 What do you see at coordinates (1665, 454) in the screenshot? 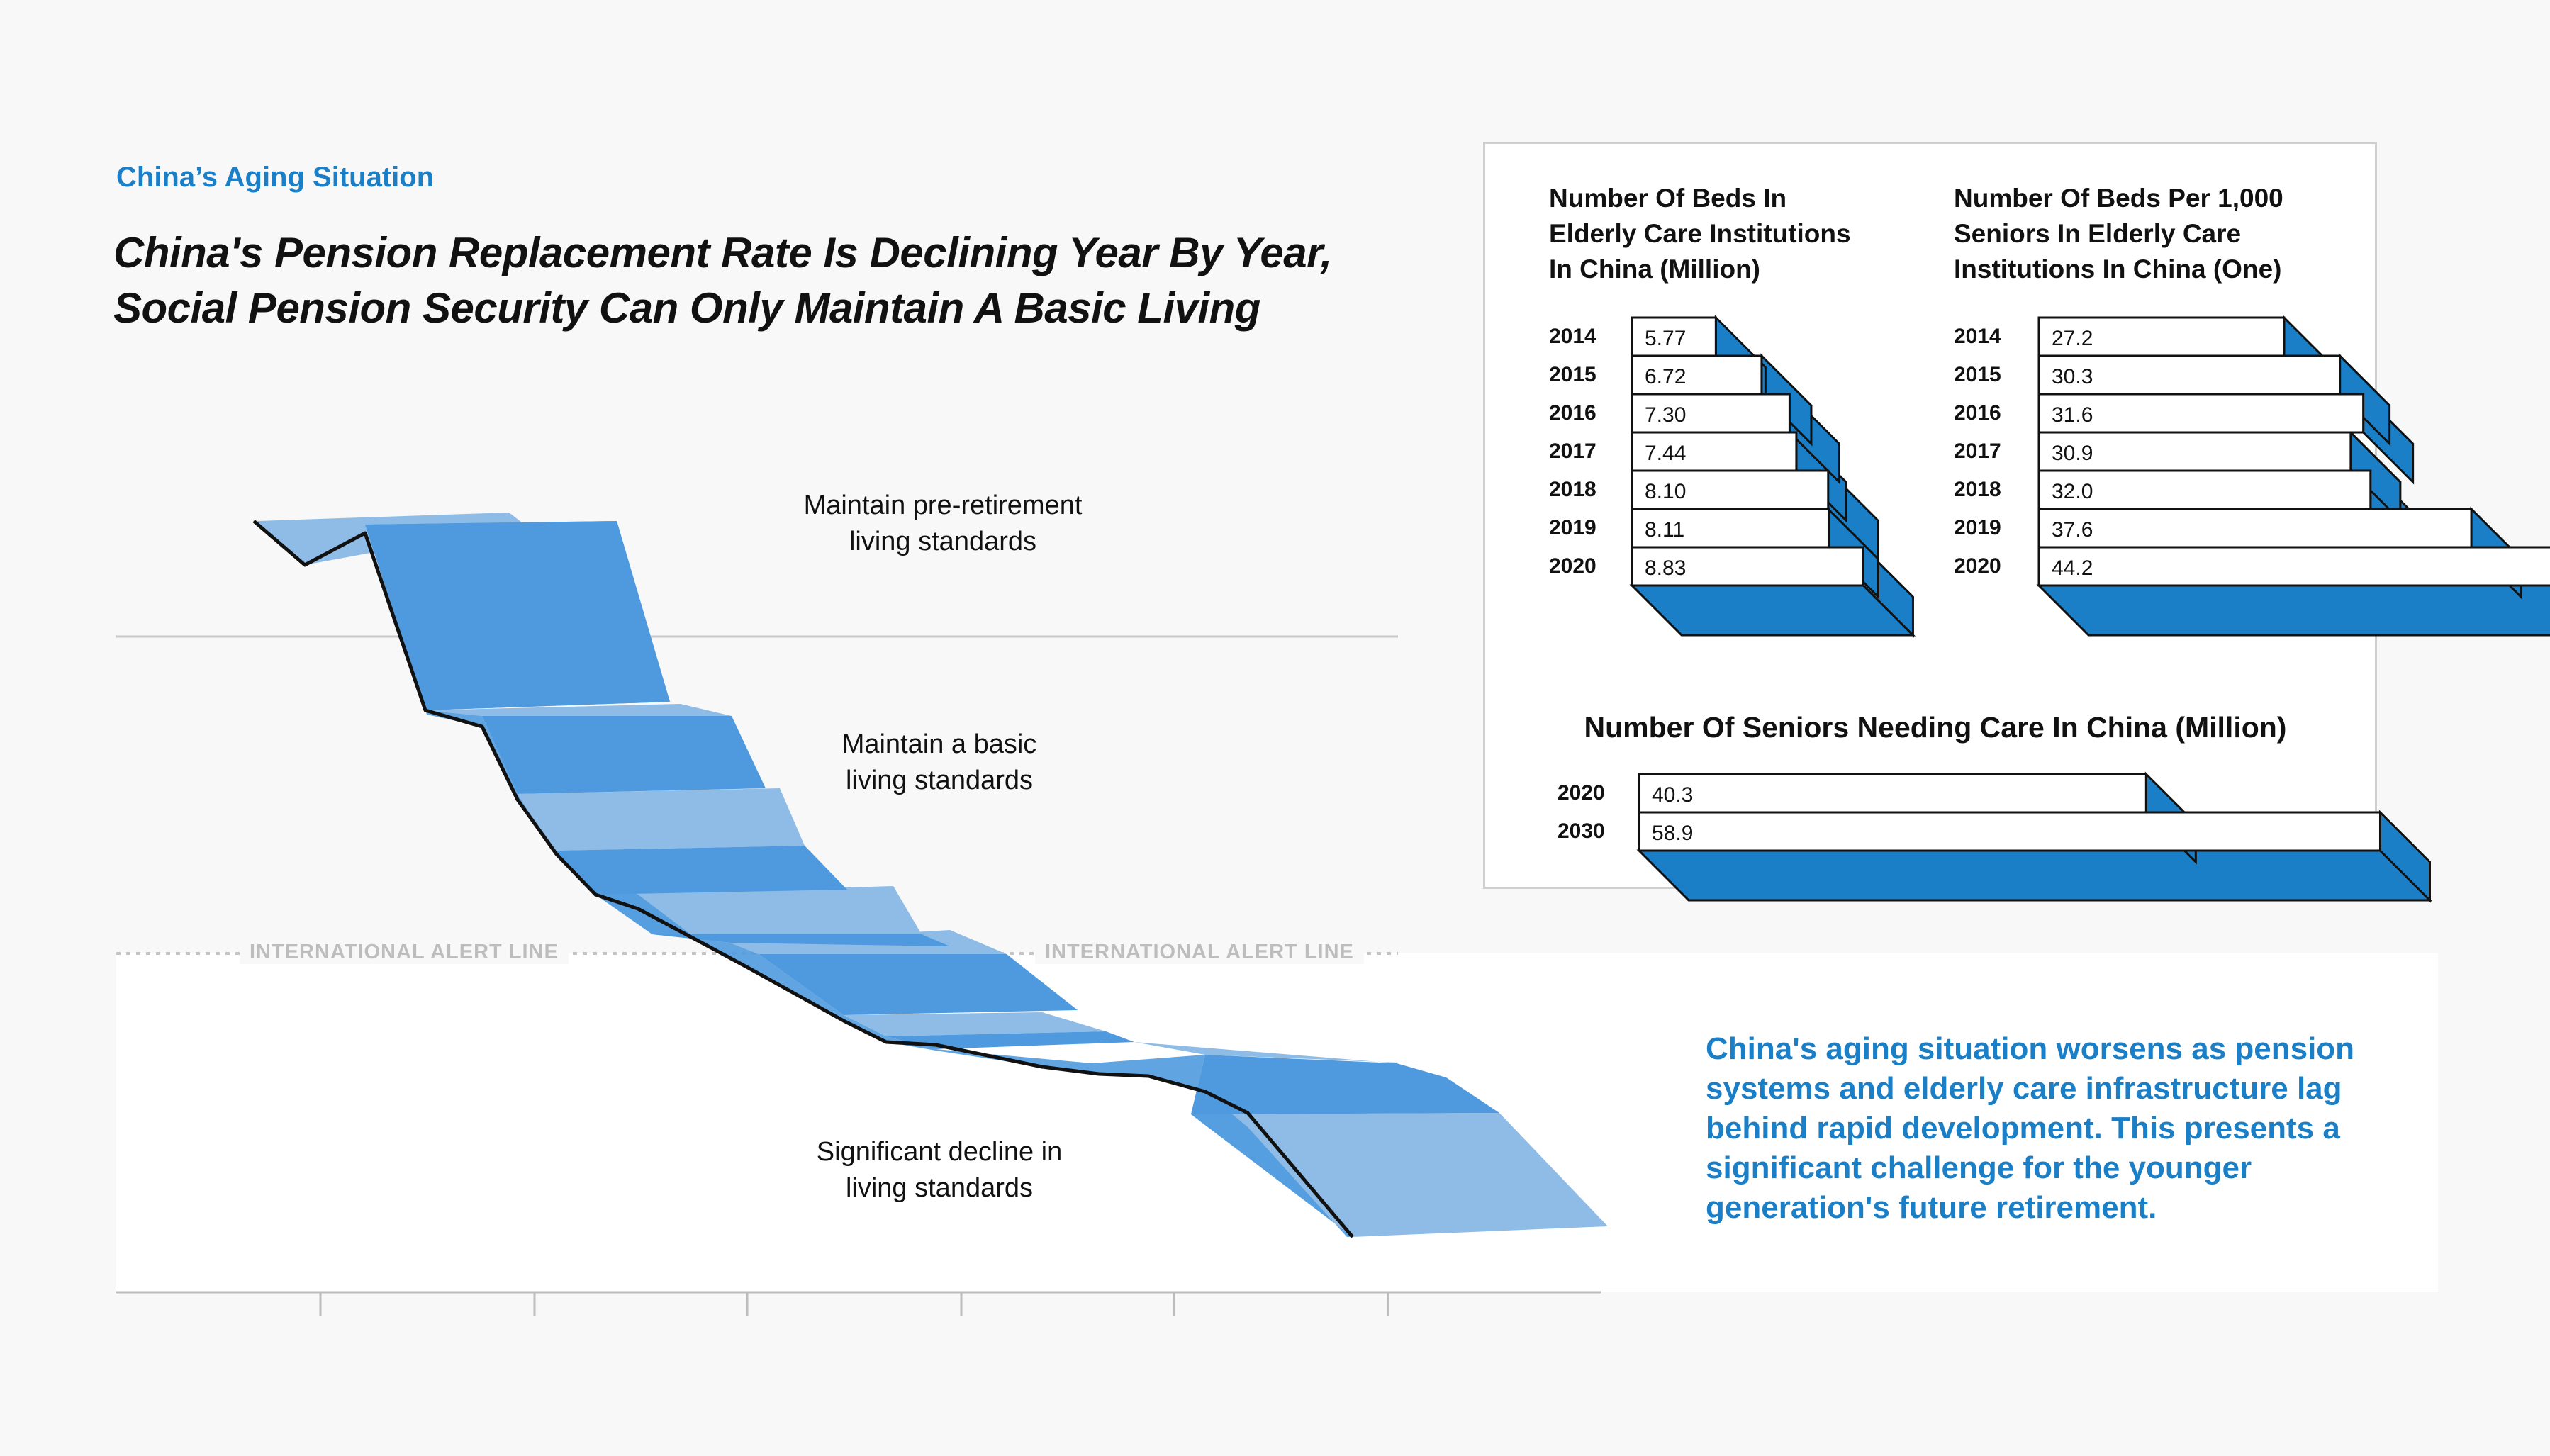
I see `bar-value-label: 7.44` at bounding box center [1665, 454].